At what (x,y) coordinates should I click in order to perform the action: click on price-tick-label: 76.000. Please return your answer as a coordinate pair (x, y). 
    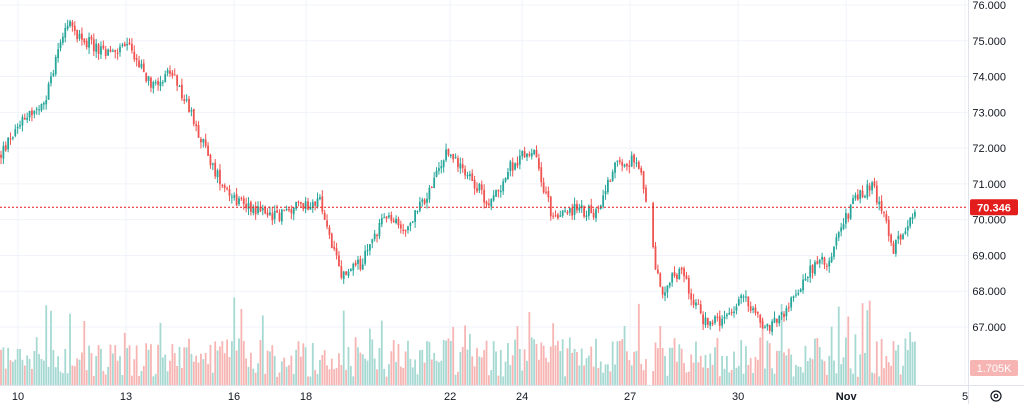
    Looking at the image, I should click on (989, 6).